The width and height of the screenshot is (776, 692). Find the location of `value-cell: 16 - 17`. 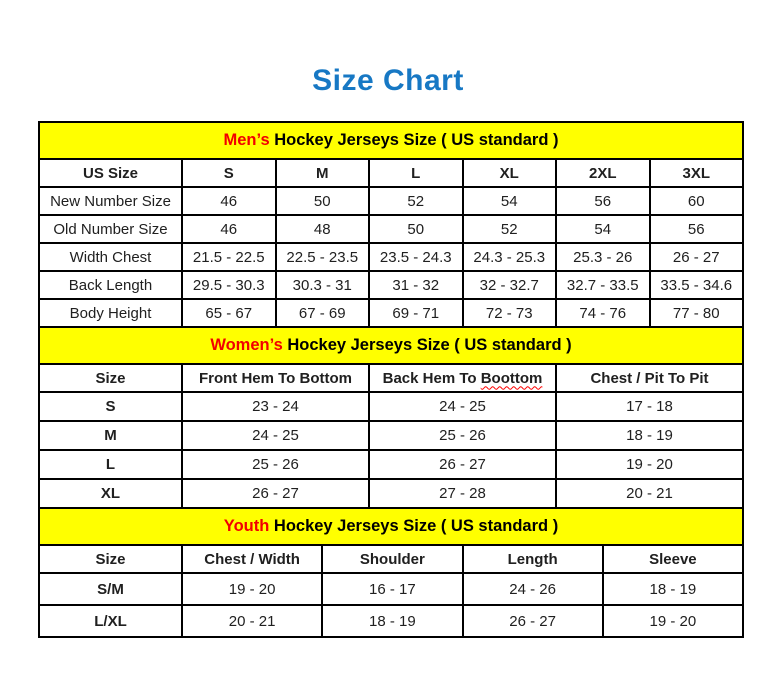

value-cell: 16 - 17 is located at coordinates (392, 589).